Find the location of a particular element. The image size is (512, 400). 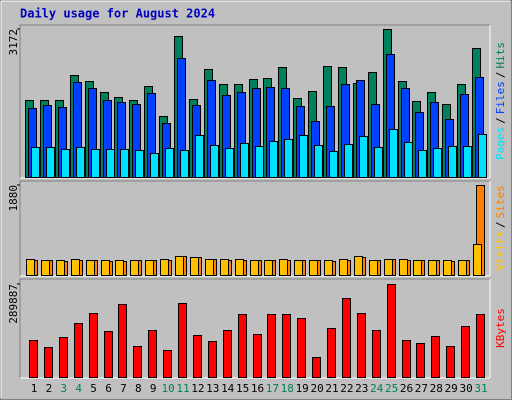

legend: Pages / Files / Hits is located at coordinates (500, 101).